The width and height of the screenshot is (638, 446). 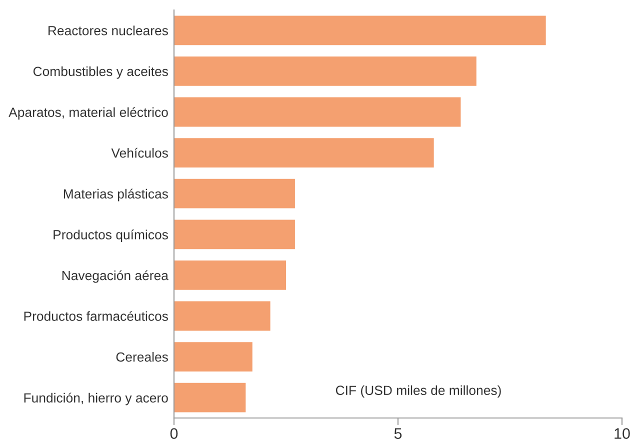 What do you see at coordinates (96, 316) in the screenshot?
I see `y-tick-label: Productos farmacéuticos` at bounding box center [96, 316].